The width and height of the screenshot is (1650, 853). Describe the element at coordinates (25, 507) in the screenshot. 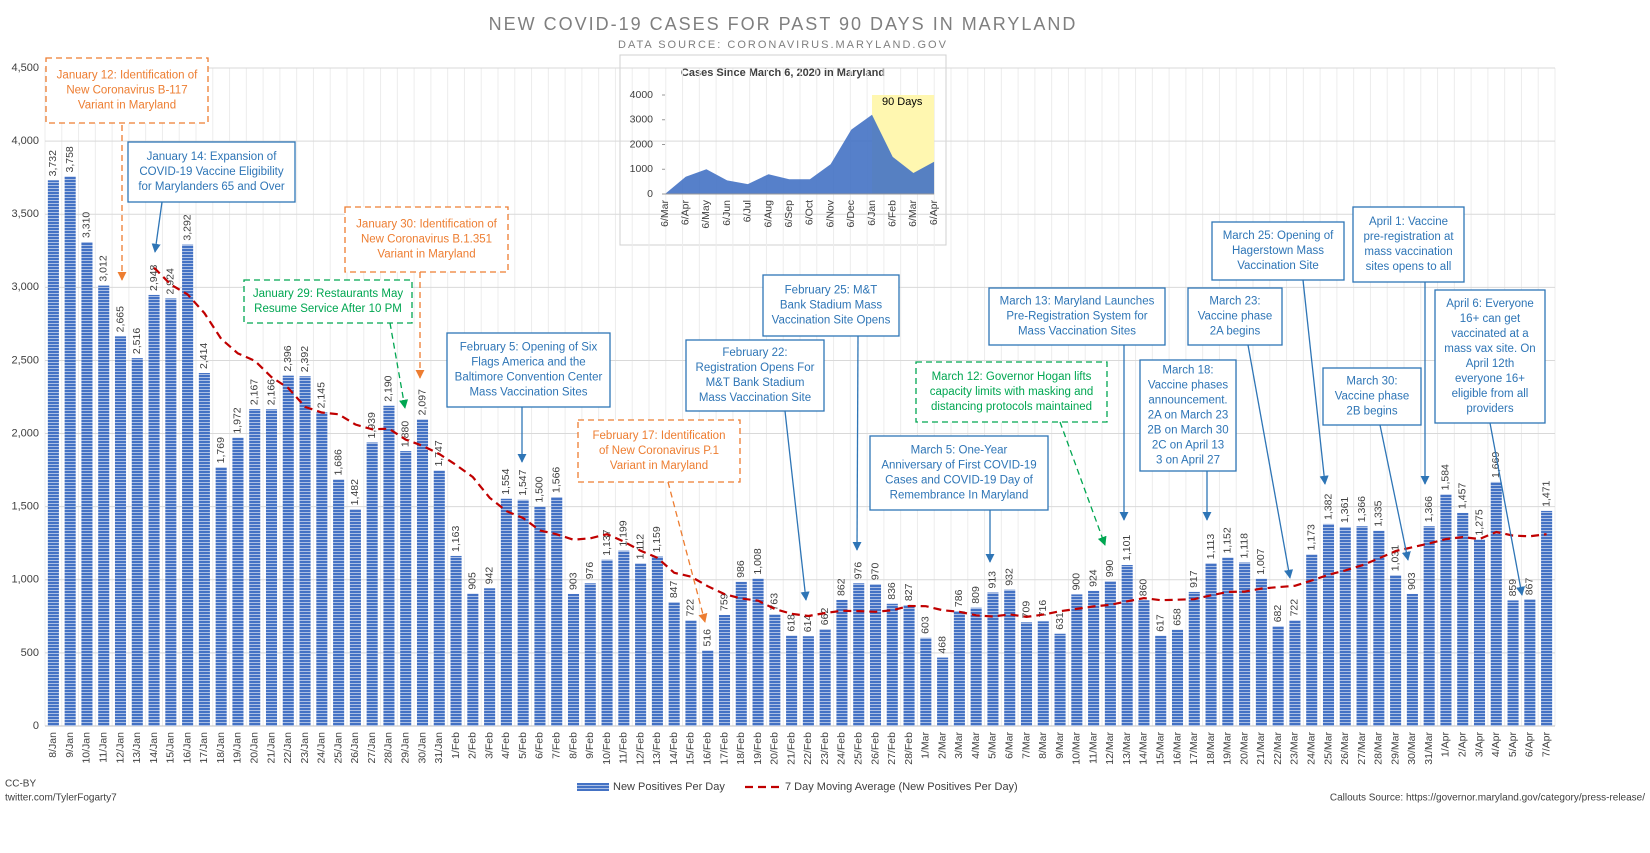

I see `y-tick-label: 1,500` at that location.